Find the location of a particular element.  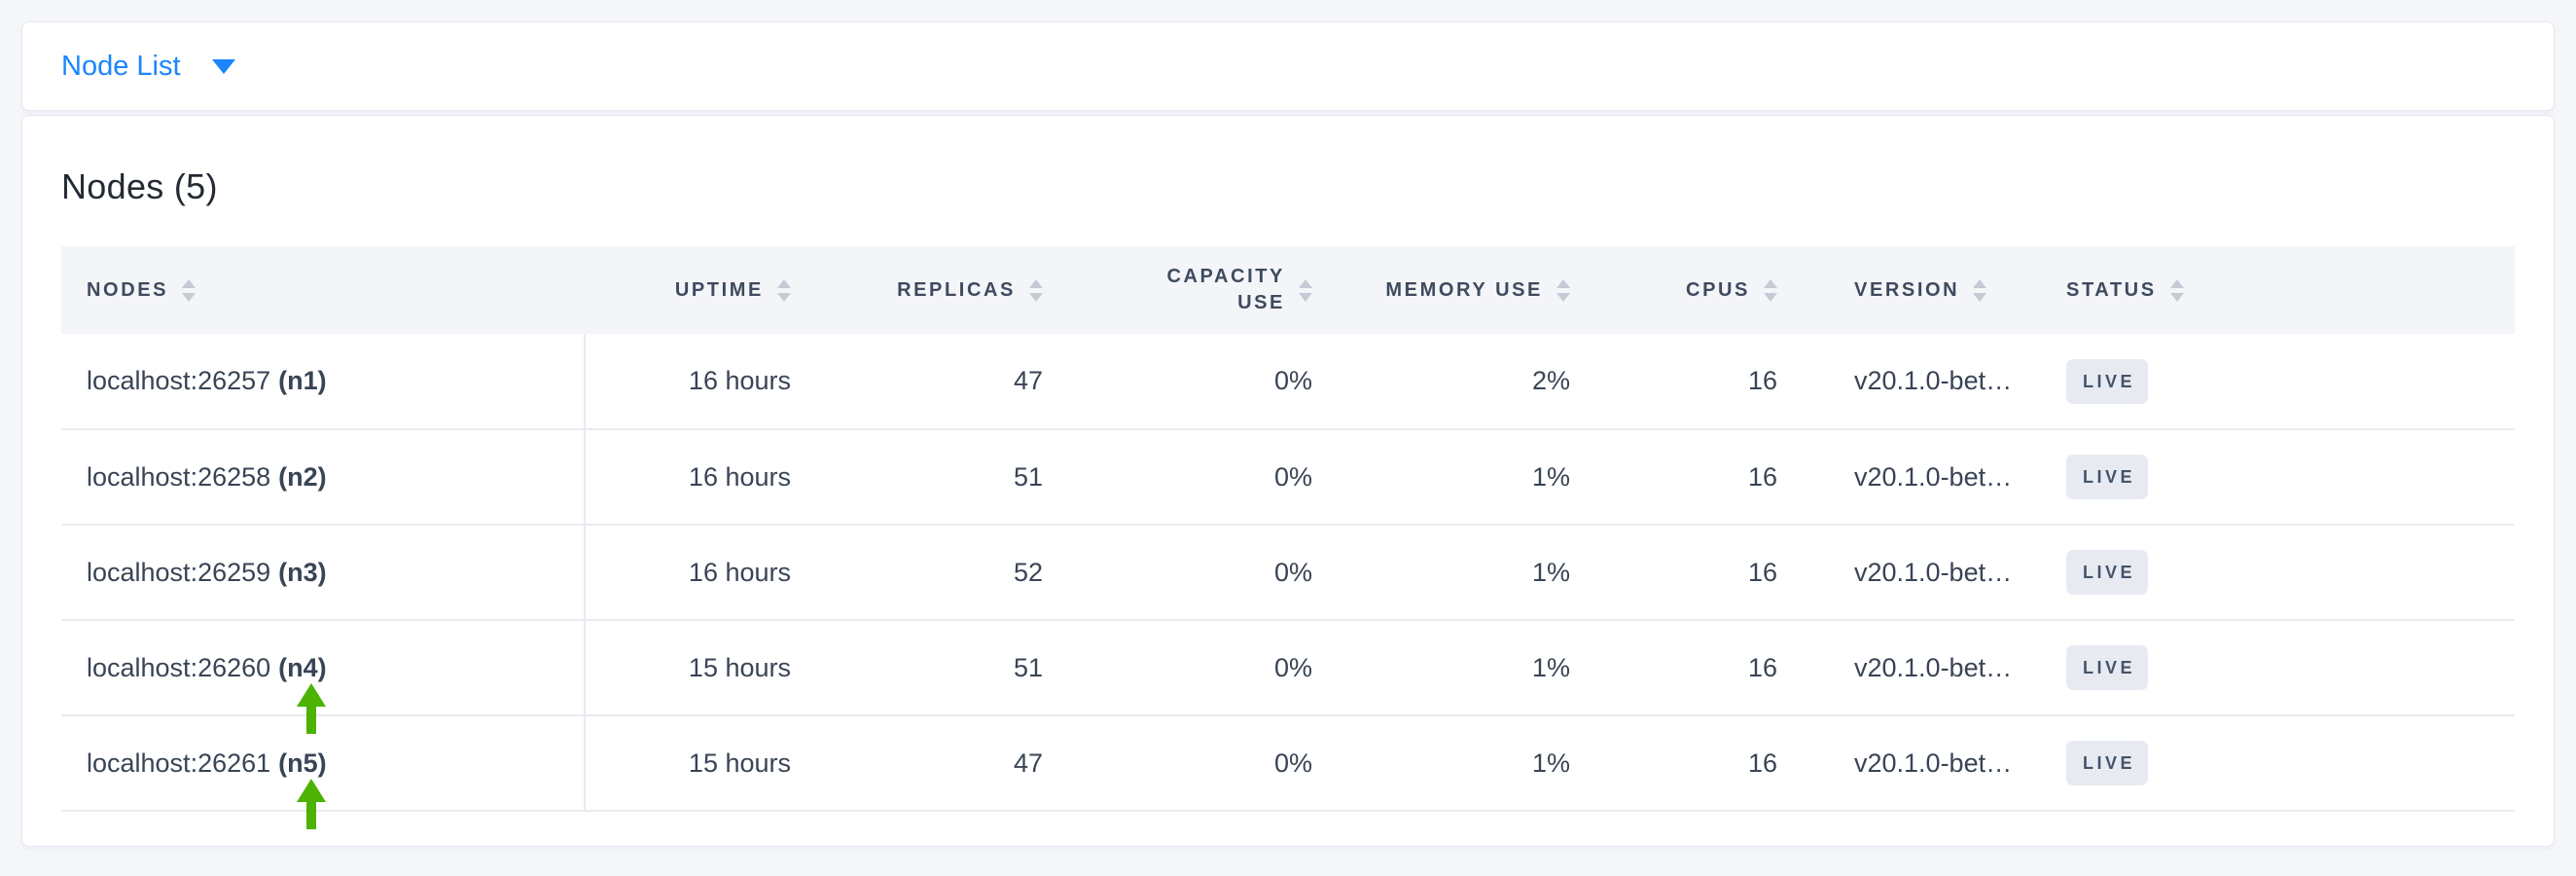

chevron-down-icon is located at coordinates (223, 66).